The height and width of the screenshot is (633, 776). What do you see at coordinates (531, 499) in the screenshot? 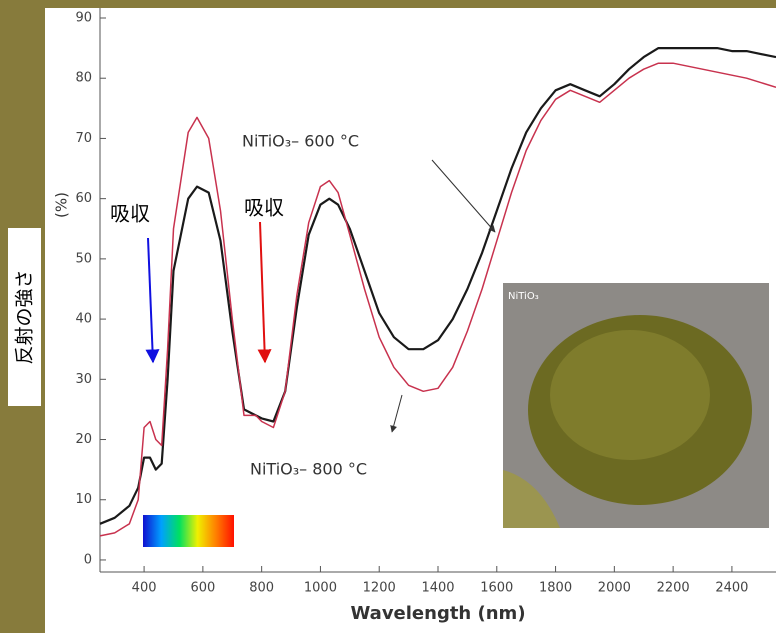
I see `powder-spill` at bounding box center [531, 499].